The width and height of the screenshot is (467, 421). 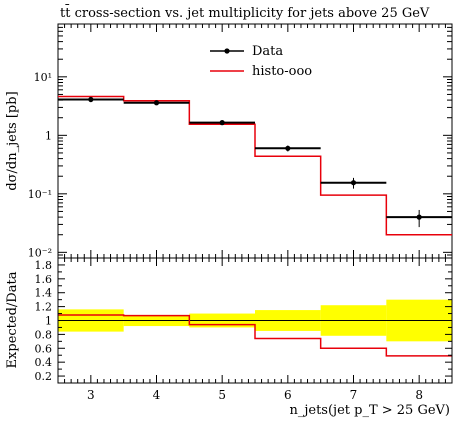 What do you see at coordinates (44, 279) in the screenshot?
I see `ratio-y-tick-label: 1.6` at bounding box center [44, 279].